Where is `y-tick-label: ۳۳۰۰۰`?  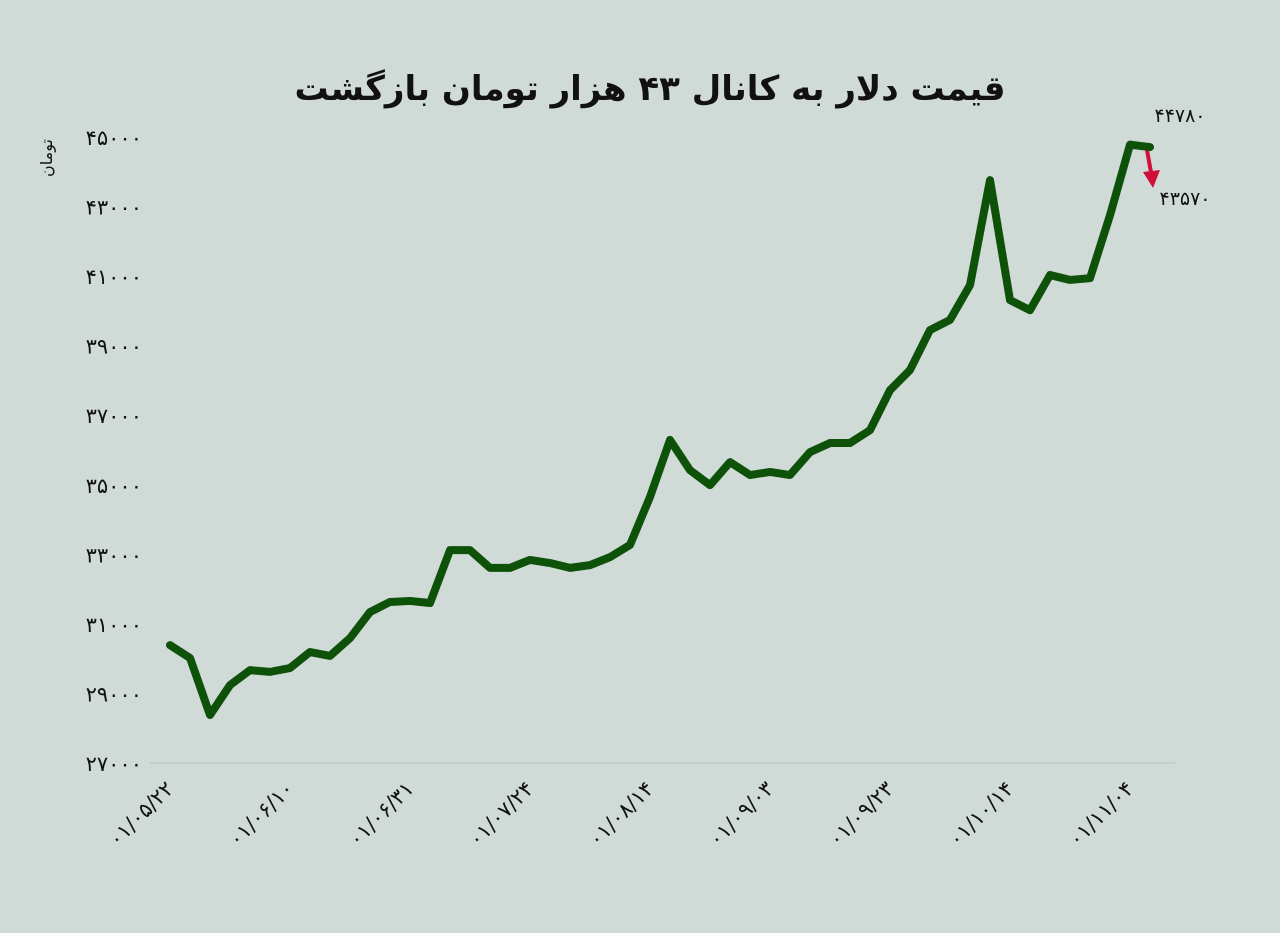
y-tick-label: ۳۳۰۰۰ is located at coordinates (114, 555).